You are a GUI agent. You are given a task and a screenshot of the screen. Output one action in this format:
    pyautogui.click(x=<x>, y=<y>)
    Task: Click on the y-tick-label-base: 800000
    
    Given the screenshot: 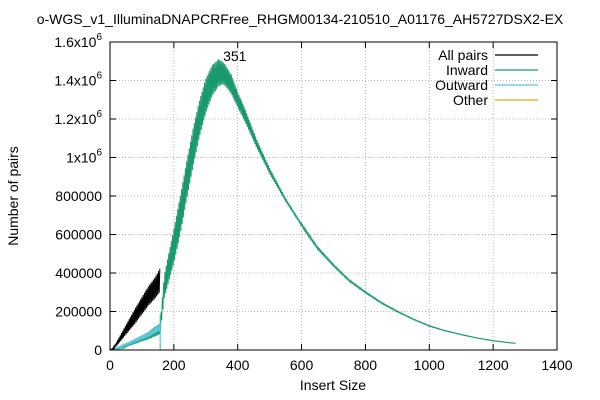 What is the action you would take?
    pyautogui.click(x=78, y=196)
    